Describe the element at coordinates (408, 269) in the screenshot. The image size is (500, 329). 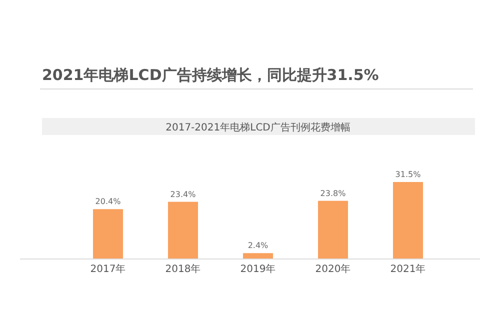
I see `x-tick-label: 2021年` at that location.